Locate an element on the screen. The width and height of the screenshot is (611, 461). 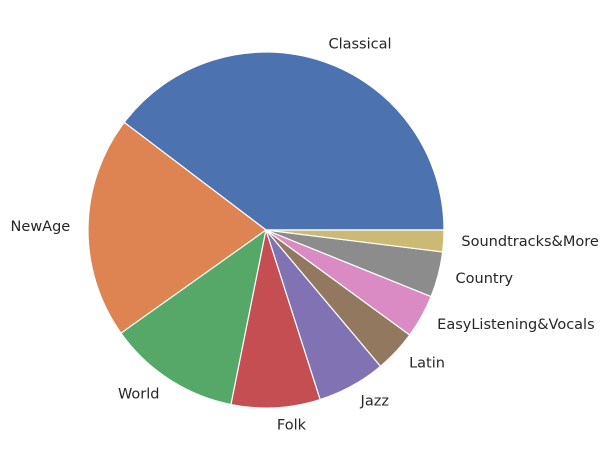
pie-label-classical: Classical is located at coordinates (359, 44).